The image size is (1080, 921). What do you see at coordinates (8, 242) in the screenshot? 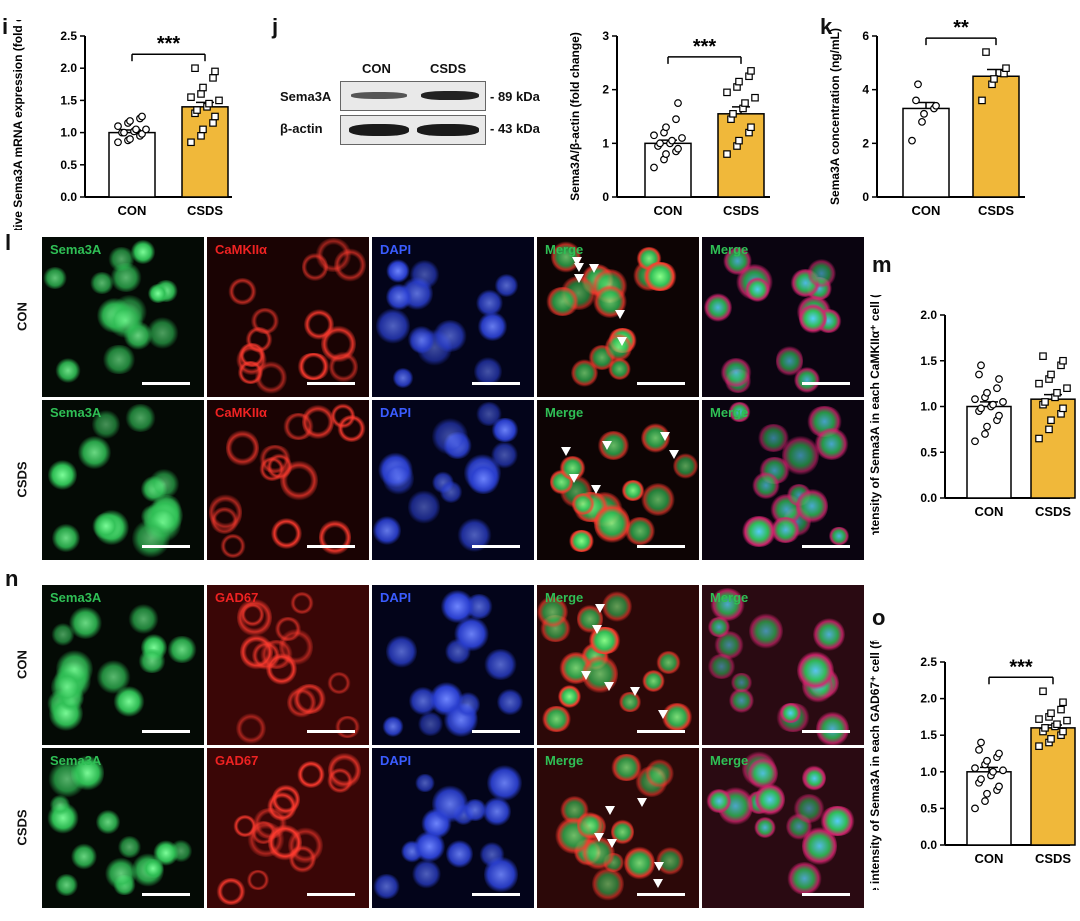
I see `panel-label-l: l` at bounding box center [8, 242].